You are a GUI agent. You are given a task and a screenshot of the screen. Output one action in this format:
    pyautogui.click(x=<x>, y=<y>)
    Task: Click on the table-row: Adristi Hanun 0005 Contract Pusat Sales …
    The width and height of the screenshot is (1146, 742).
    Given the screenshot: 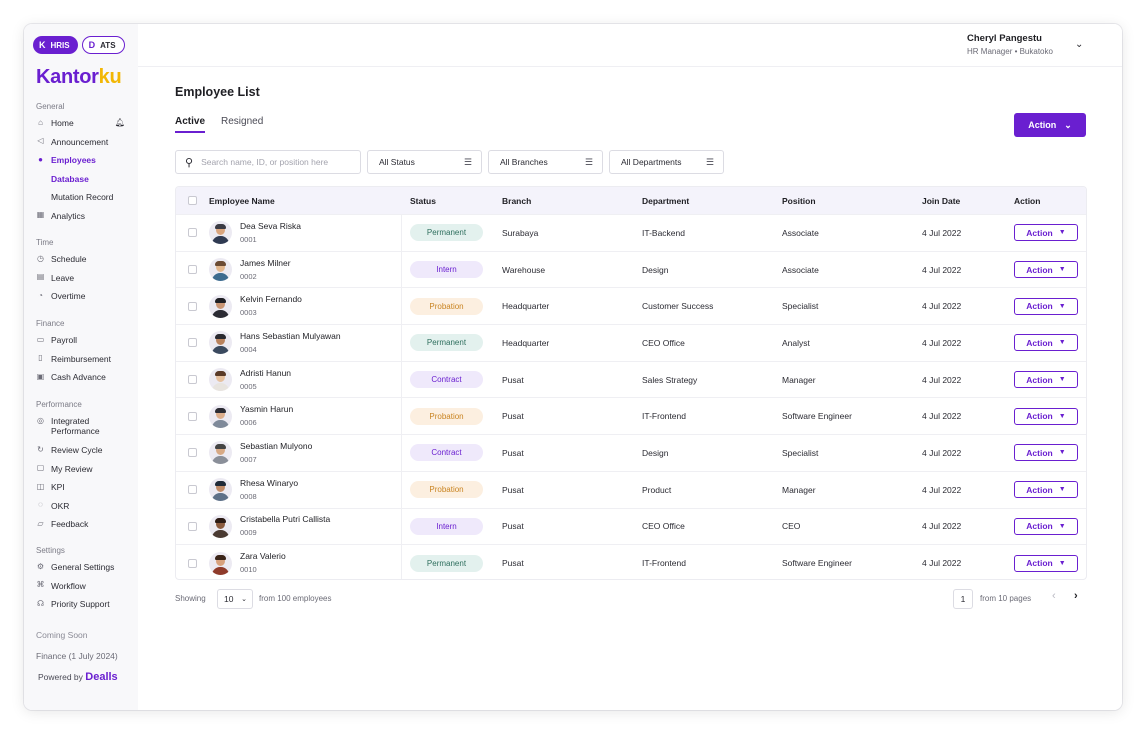 What is the action you would take?
    pyautogui.click(x=631, y=379)
    